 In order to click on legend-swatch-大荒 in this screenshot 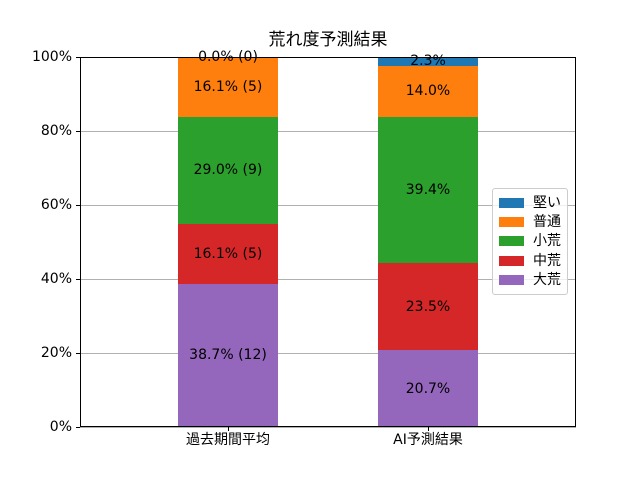, I will do `click(511, 279)`.